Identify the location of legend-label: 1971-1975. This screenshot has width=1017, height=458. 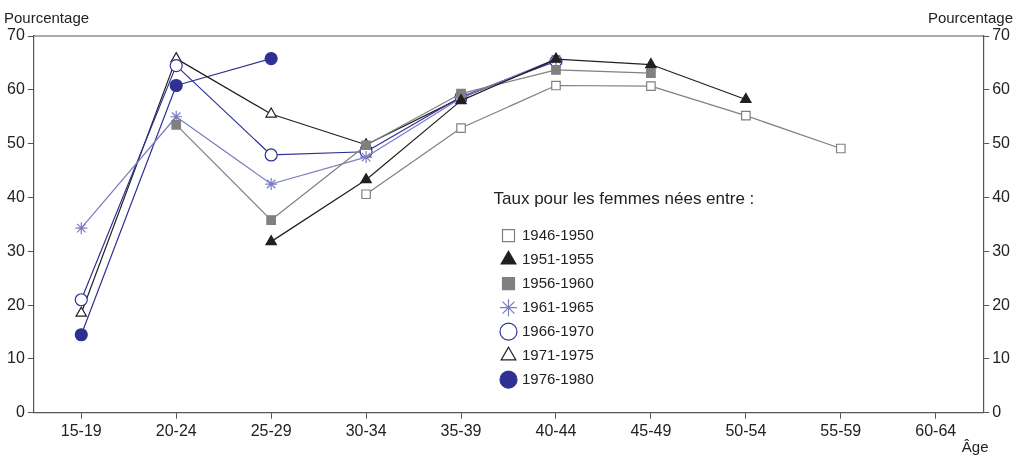
(558, 354).